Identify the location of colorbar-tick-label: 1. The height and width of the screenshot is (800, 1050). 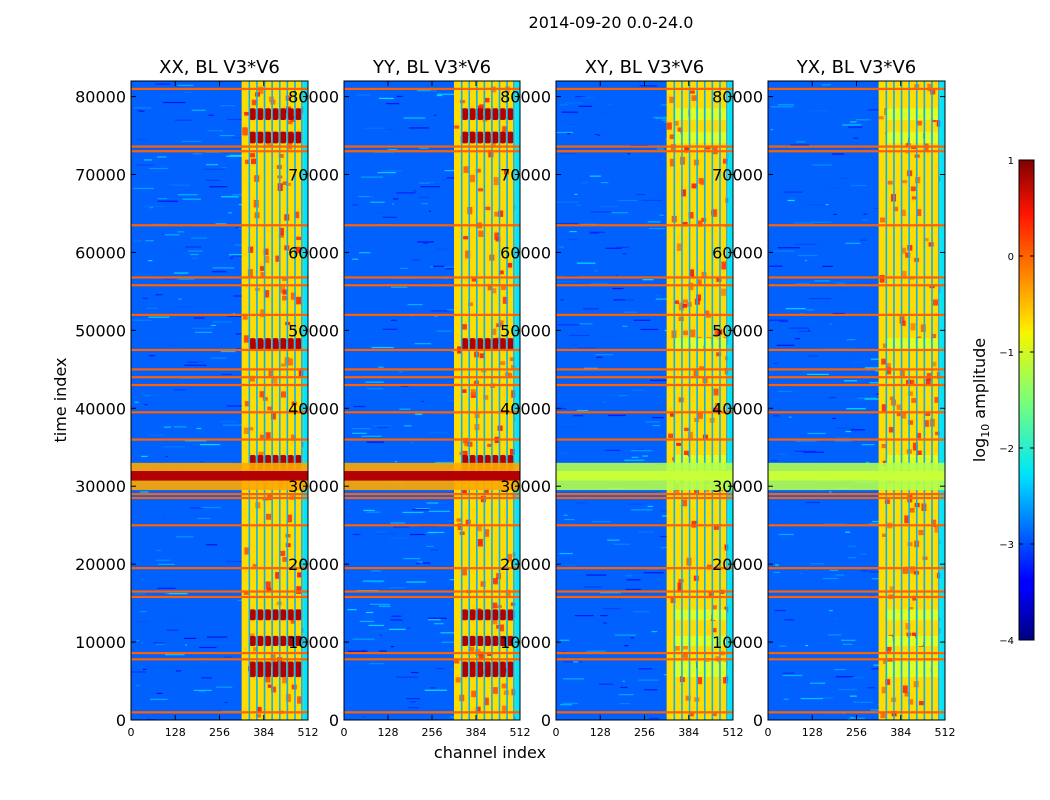
(1011, 161).